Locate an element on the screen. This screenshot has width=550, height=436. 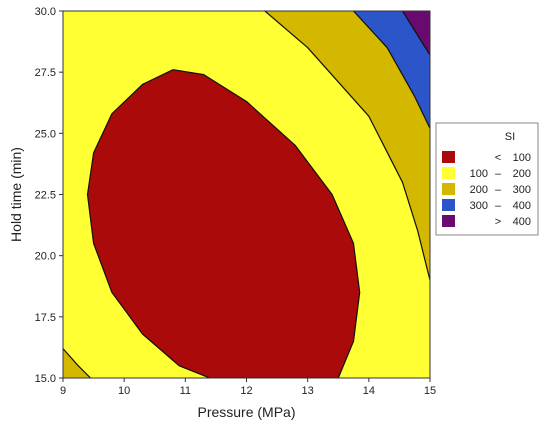
legend-title: SI is located at coordinates (510, 137).